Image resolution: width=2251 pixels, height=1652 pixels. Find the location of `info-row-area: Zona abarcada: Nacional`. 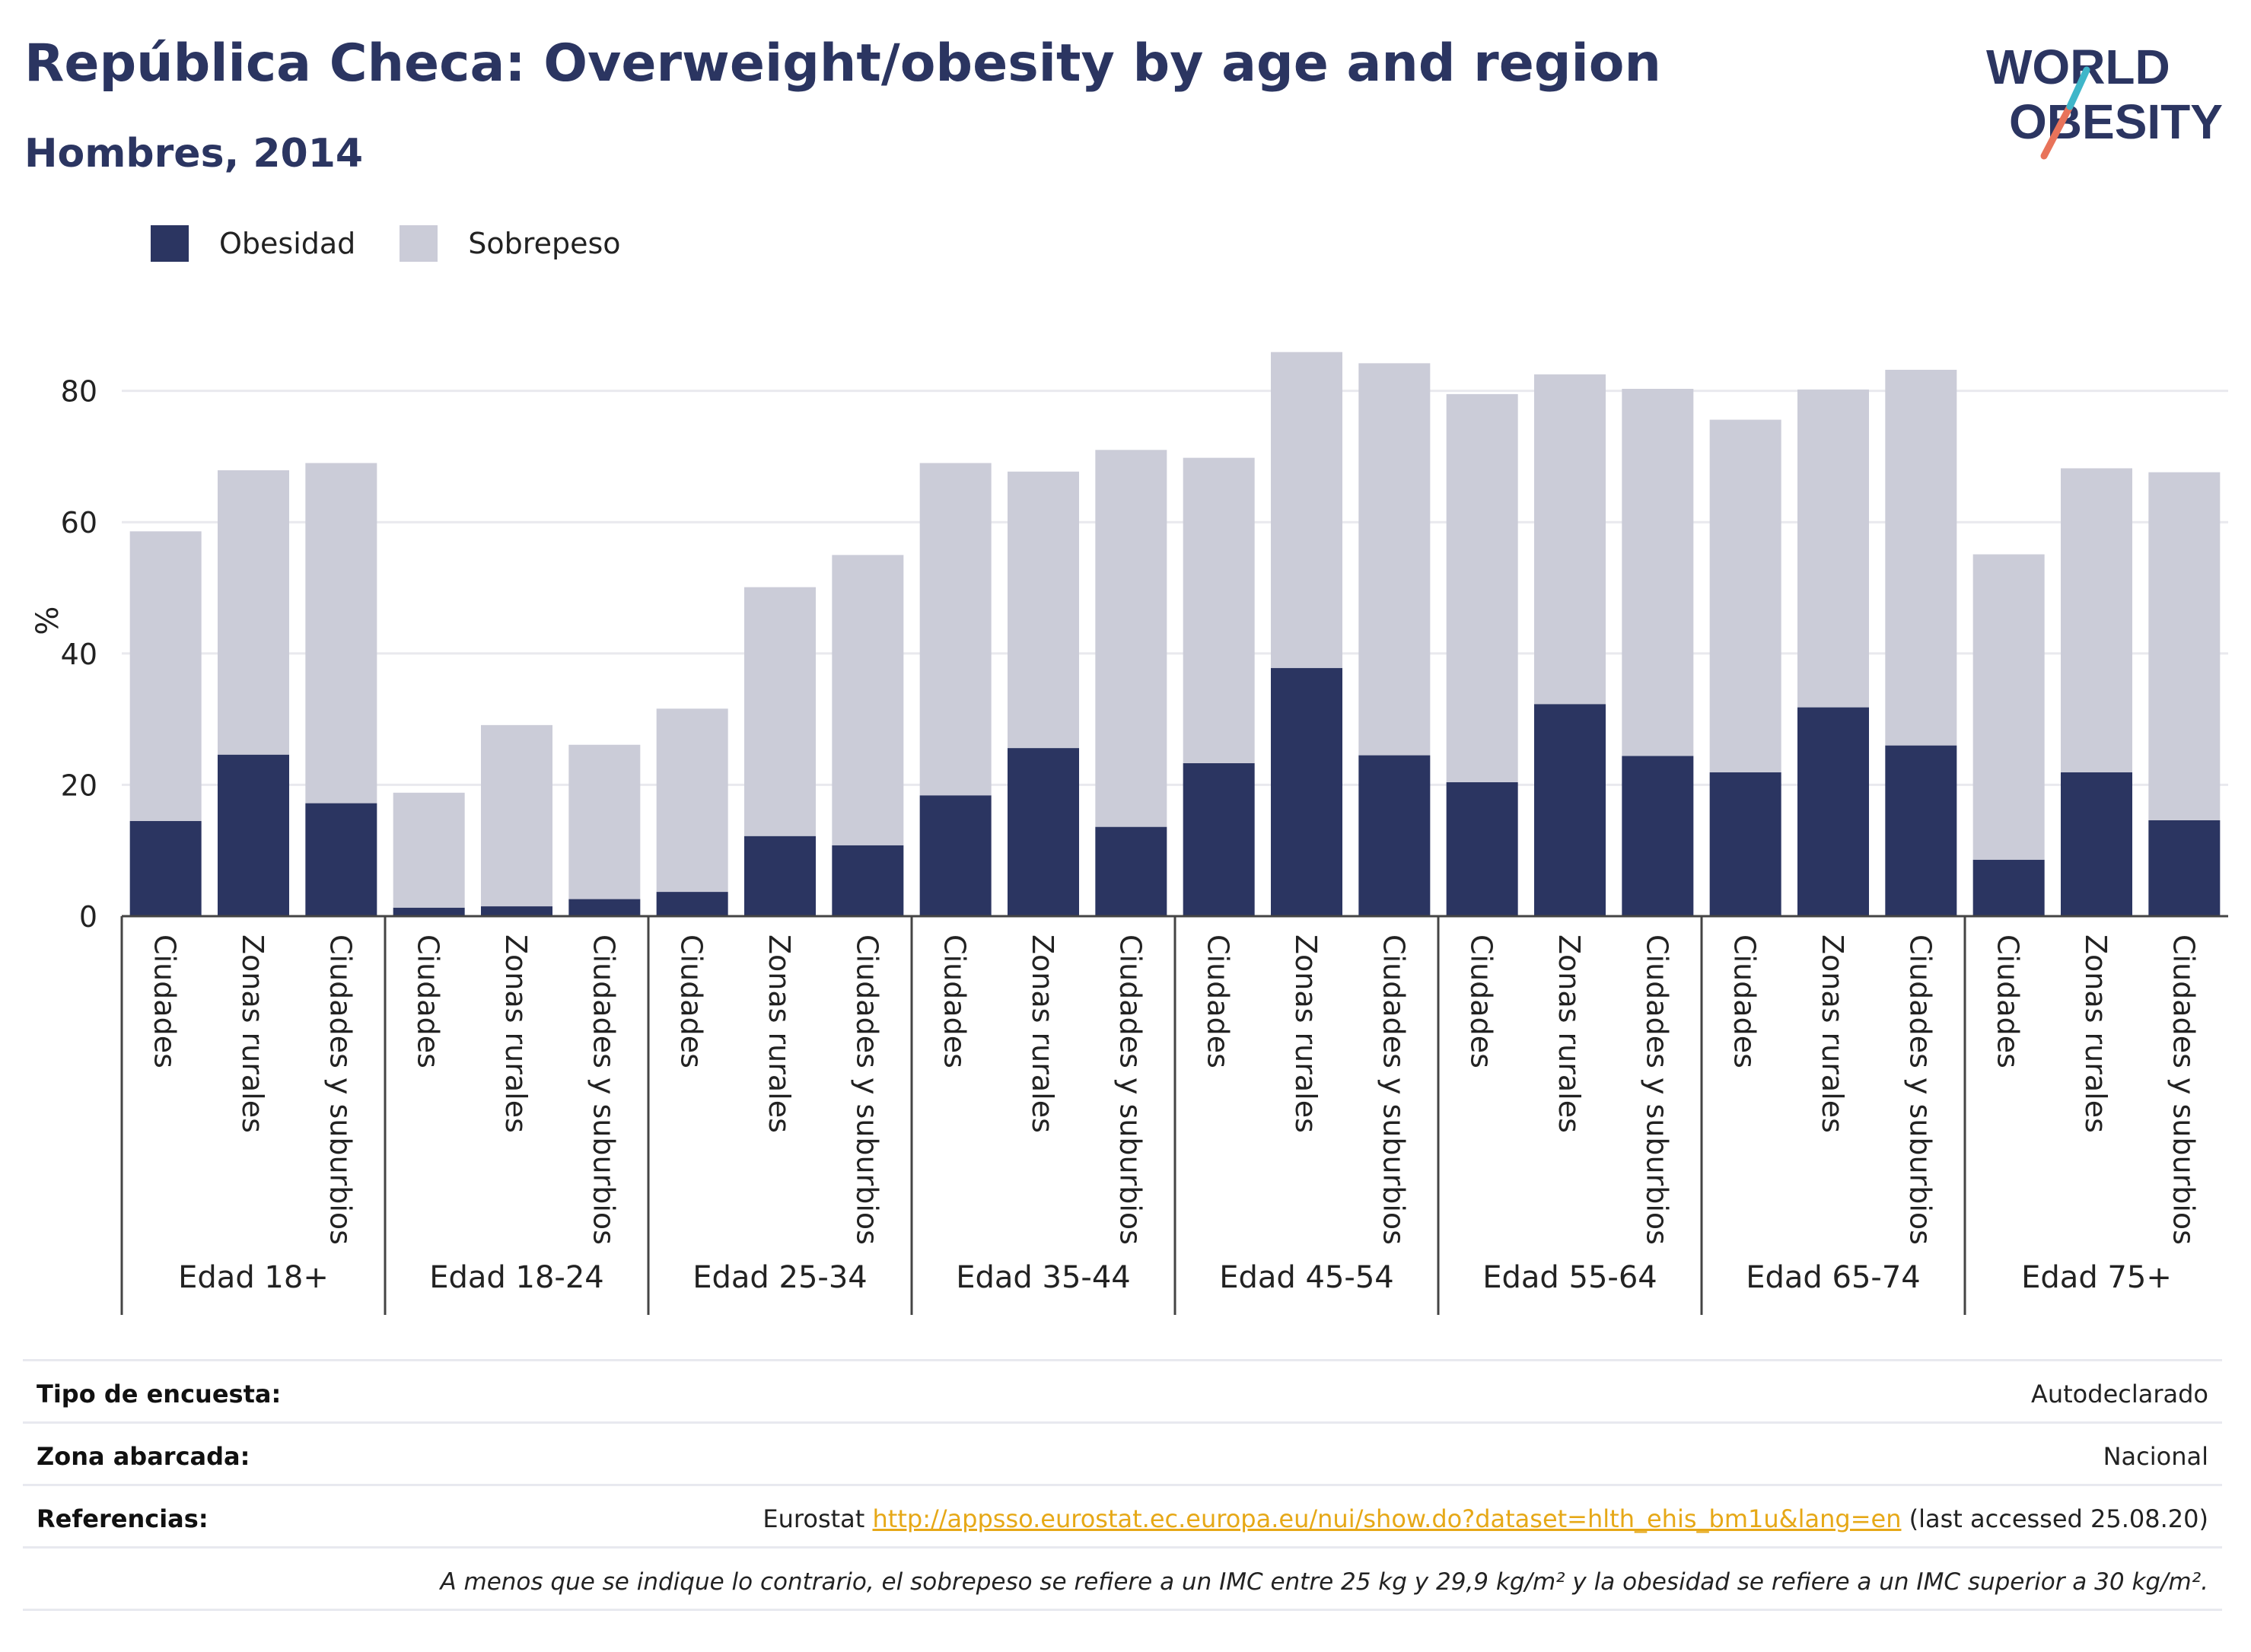

info-row-area: Zona abarcada: Nacional is located at coordinates (1122, 1453).